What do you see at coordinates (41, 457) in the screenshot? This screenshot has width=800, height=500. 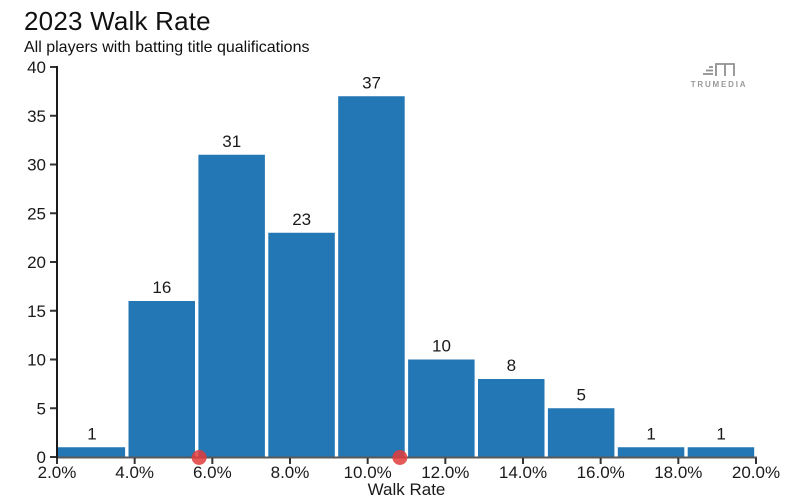 I see `y-tick-label: 0` at bounding box center [41, 457].